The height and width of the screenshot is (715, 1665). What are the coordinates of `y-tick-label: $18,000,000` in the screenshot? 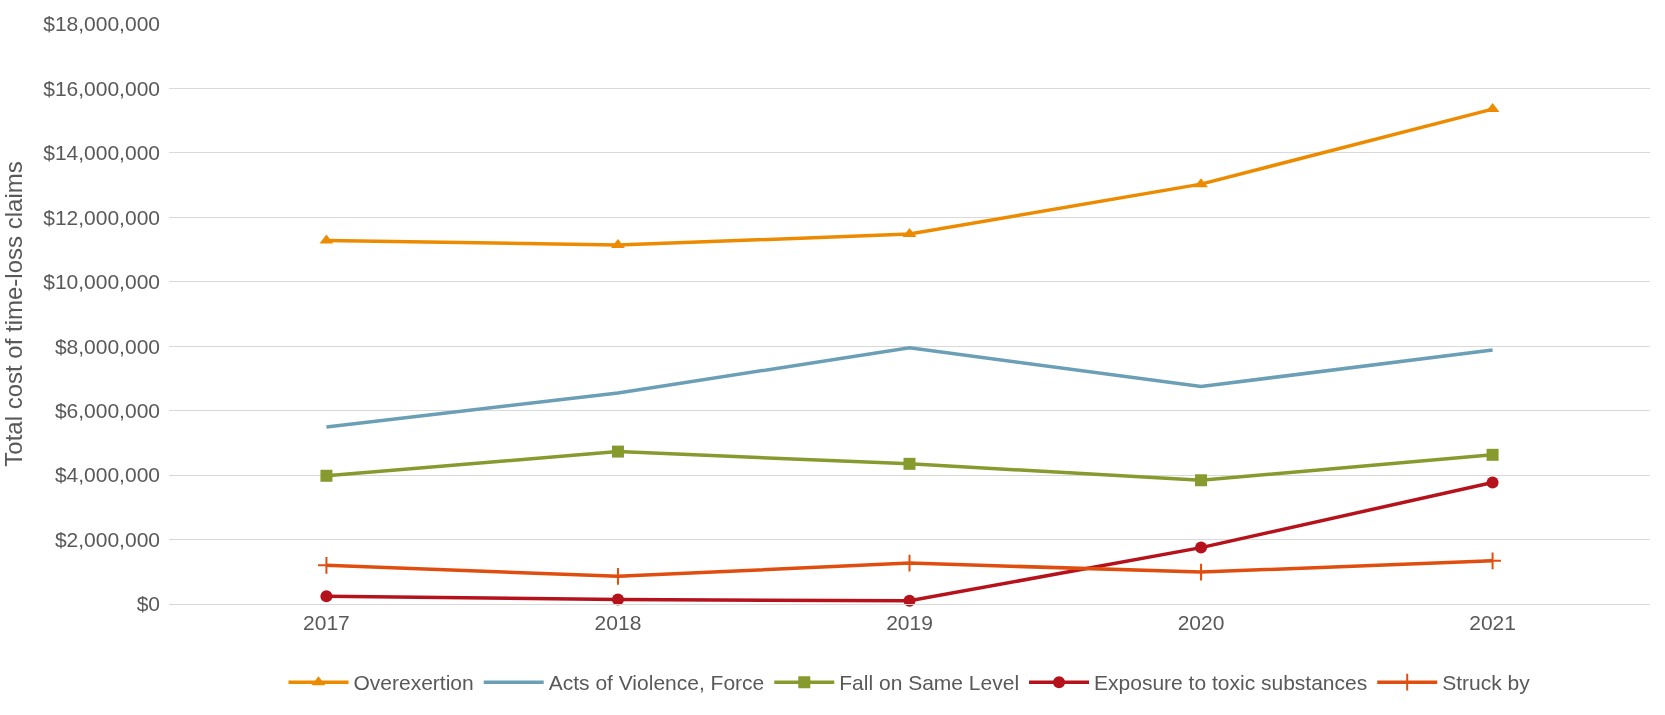 It's located at (101, 24).